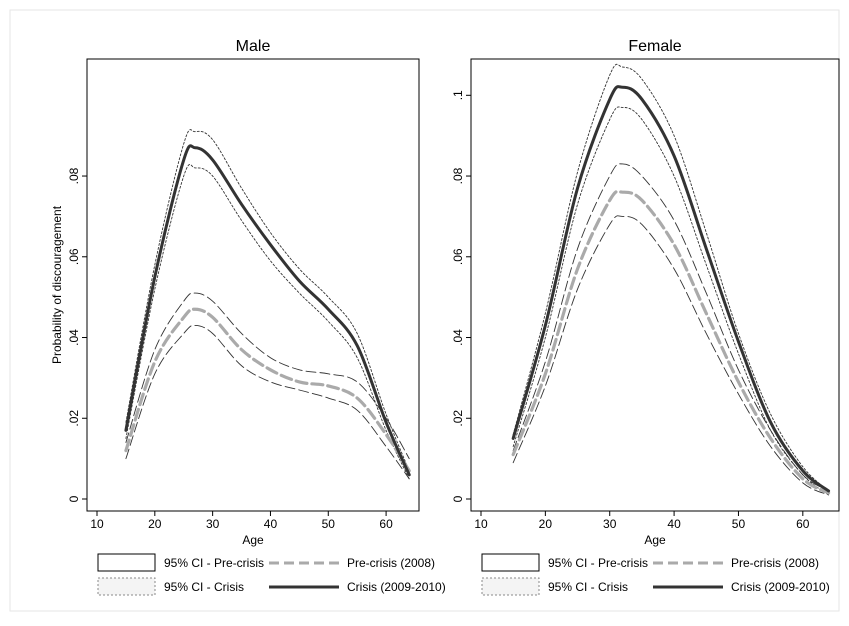 The width and height of the screenshot is (849, 626). What do you see at coordinates (780, 587) in the screenshot?
I see `legend-female-crisis-label: Crisis (2009-2010)` at bounding box center [780, 587].